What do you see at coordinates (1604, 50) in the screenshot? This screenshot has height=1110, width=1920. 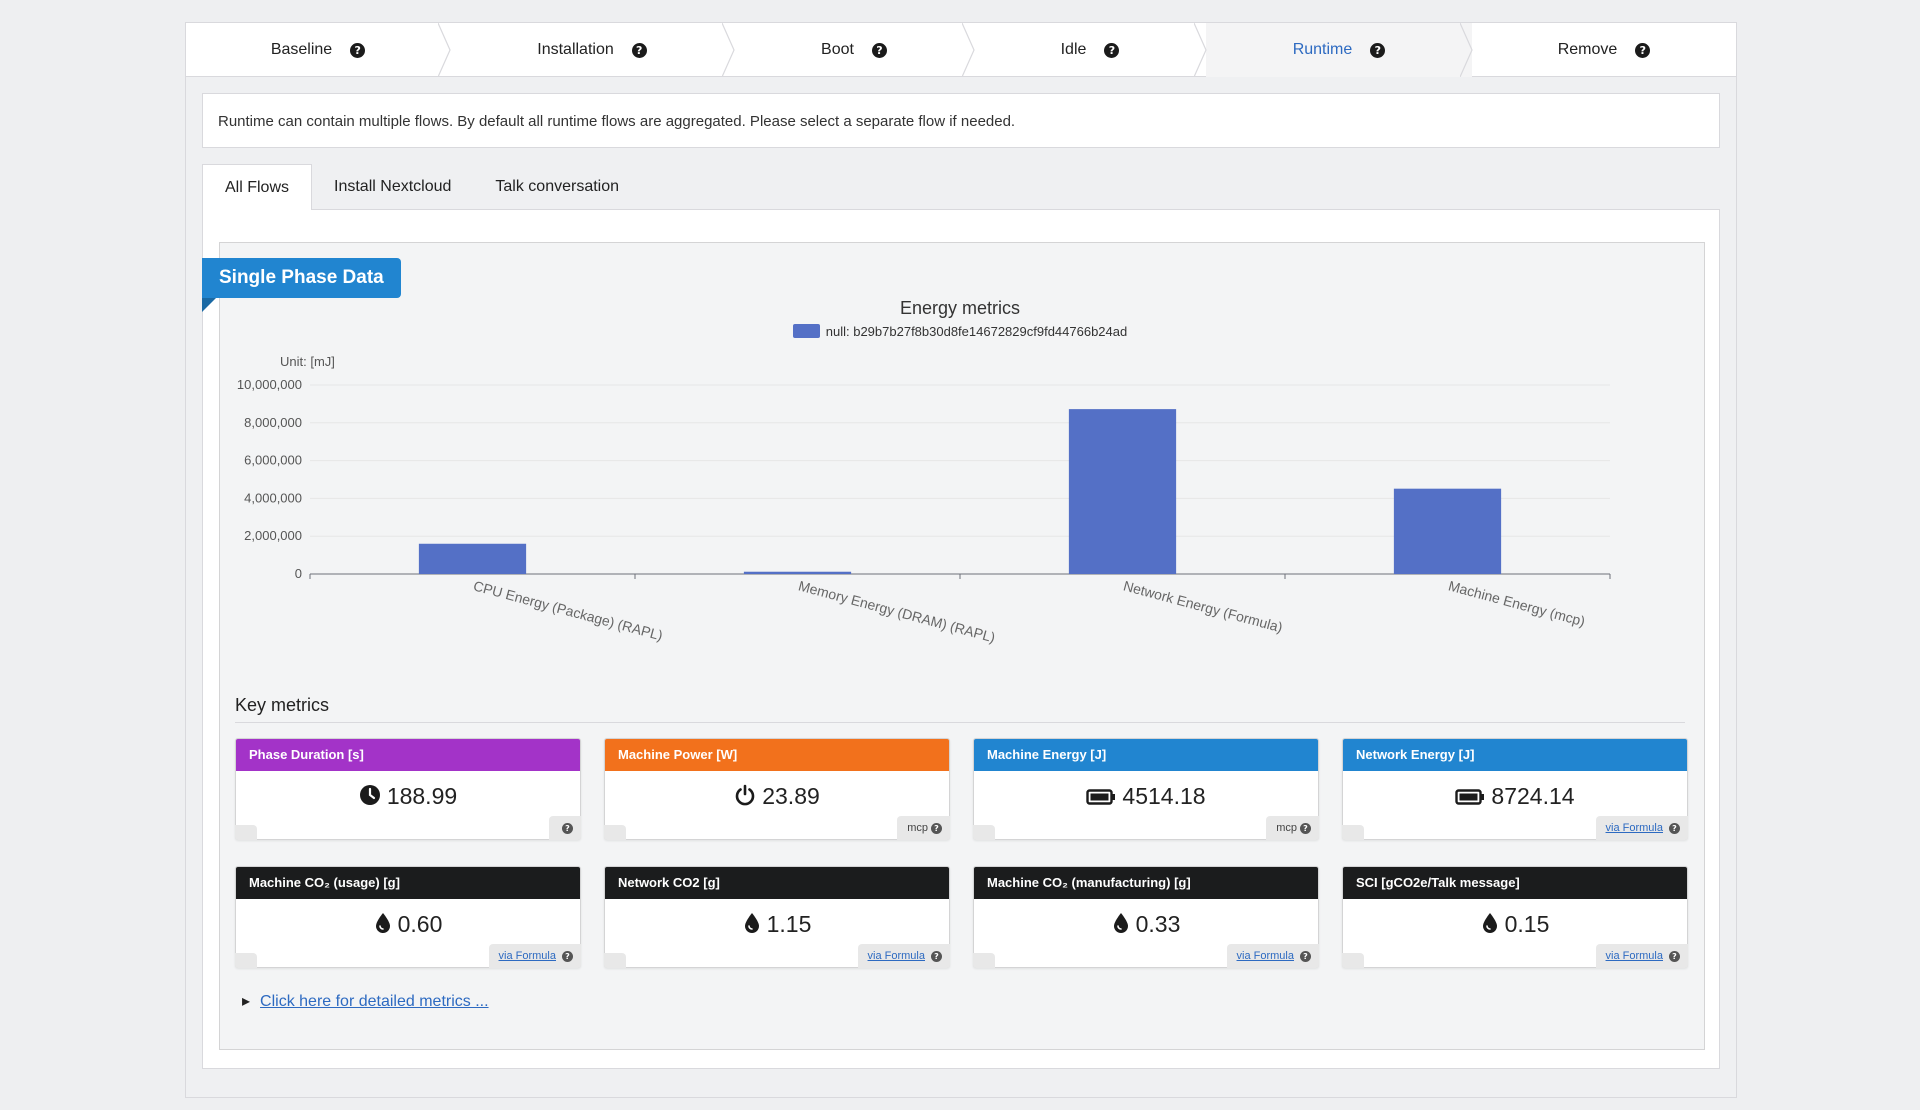 I see `step-remove: Remove?` at bounding box center [1604, 50].